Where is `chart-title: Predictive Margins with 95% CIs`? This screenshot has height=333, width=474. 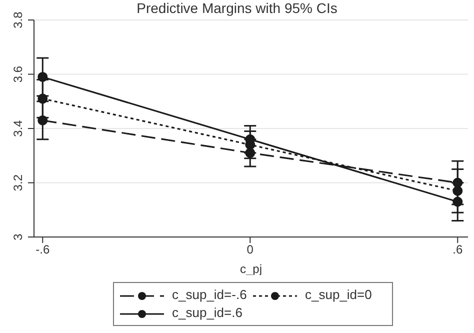
chart-title: Predictive Margins with 95% CIs is located at coordinates (237, 8).